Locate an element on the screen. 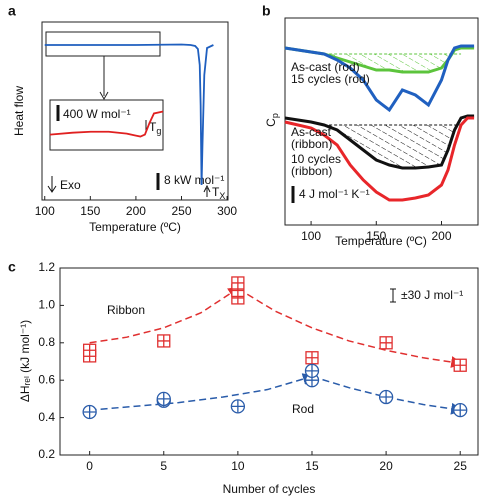 This screenshot has height=503, width=500. cp-main: C is located at coordinates (271, 122).